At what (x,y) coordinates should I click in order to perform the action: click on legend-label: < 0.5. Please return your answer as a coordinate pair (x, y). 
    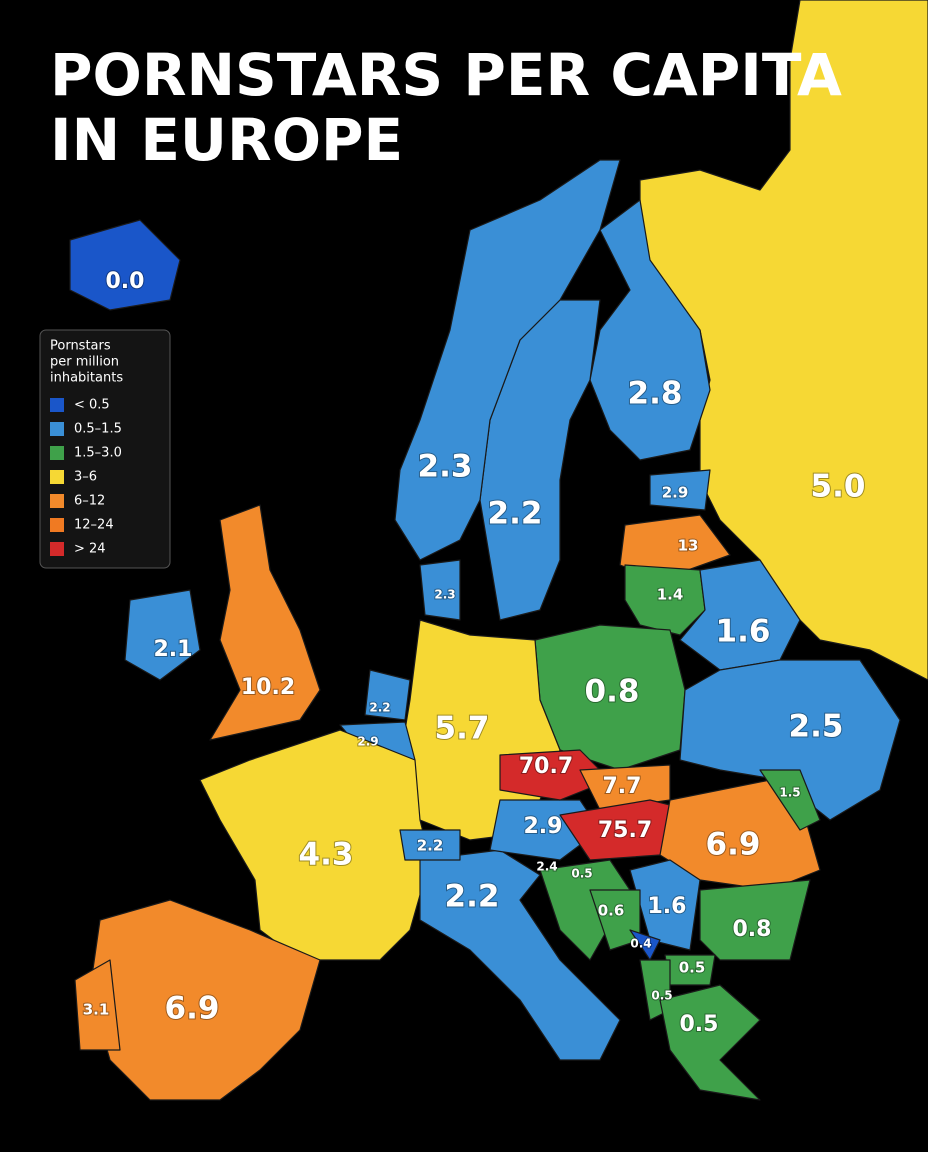
    Looking at the image, I should click on (92, 405).